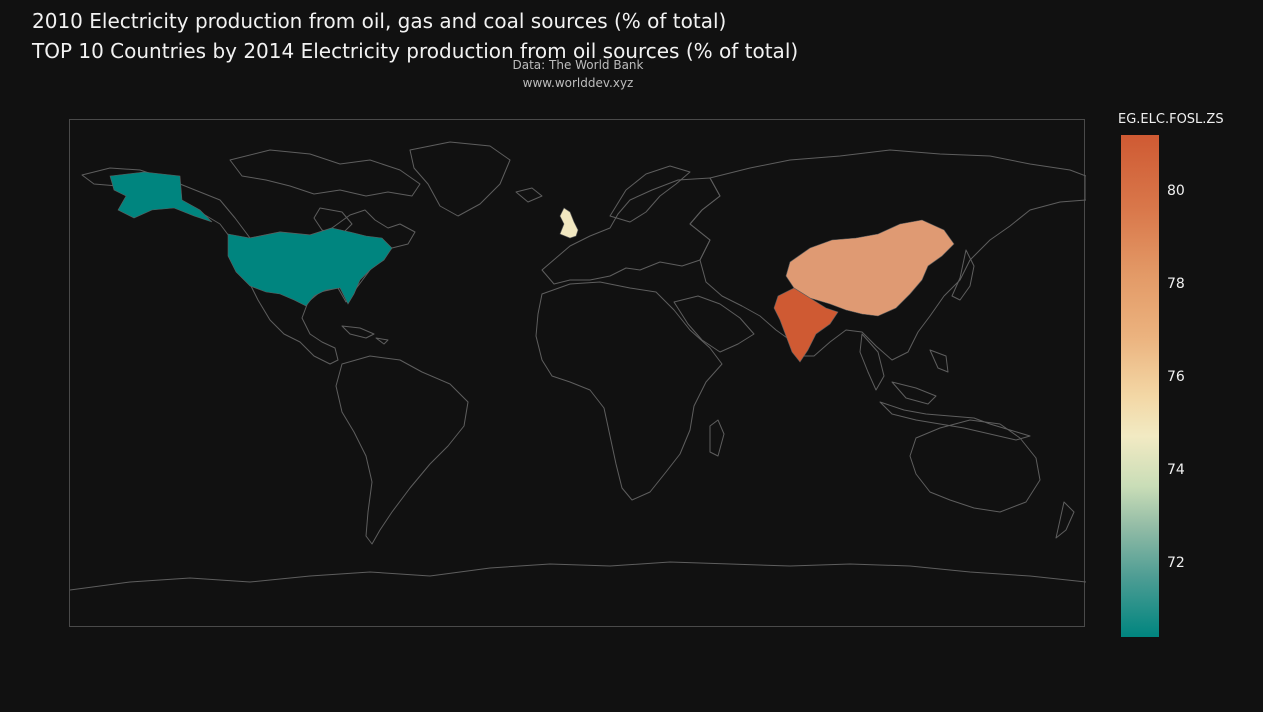 This screenshot has height=712, width=1263. I want to click on country-china, so click(870, 268).